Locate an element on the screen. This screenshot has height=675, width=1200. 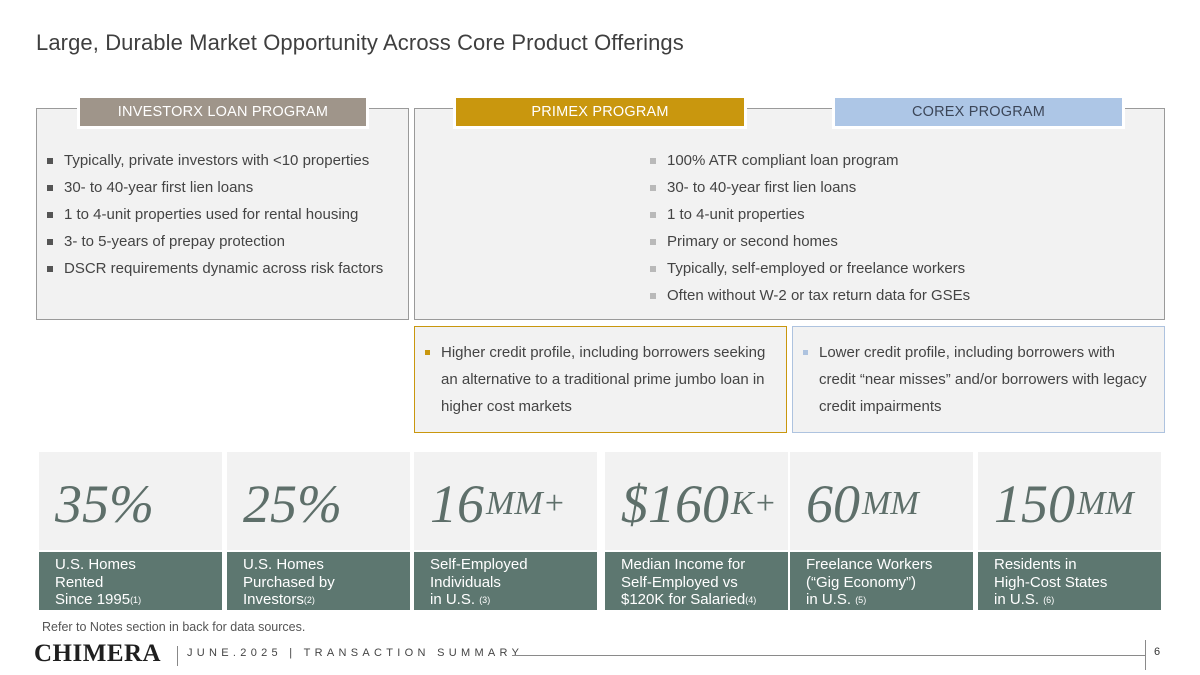
stat-footnote-ref: (5) is located at coordinates (861, 600).